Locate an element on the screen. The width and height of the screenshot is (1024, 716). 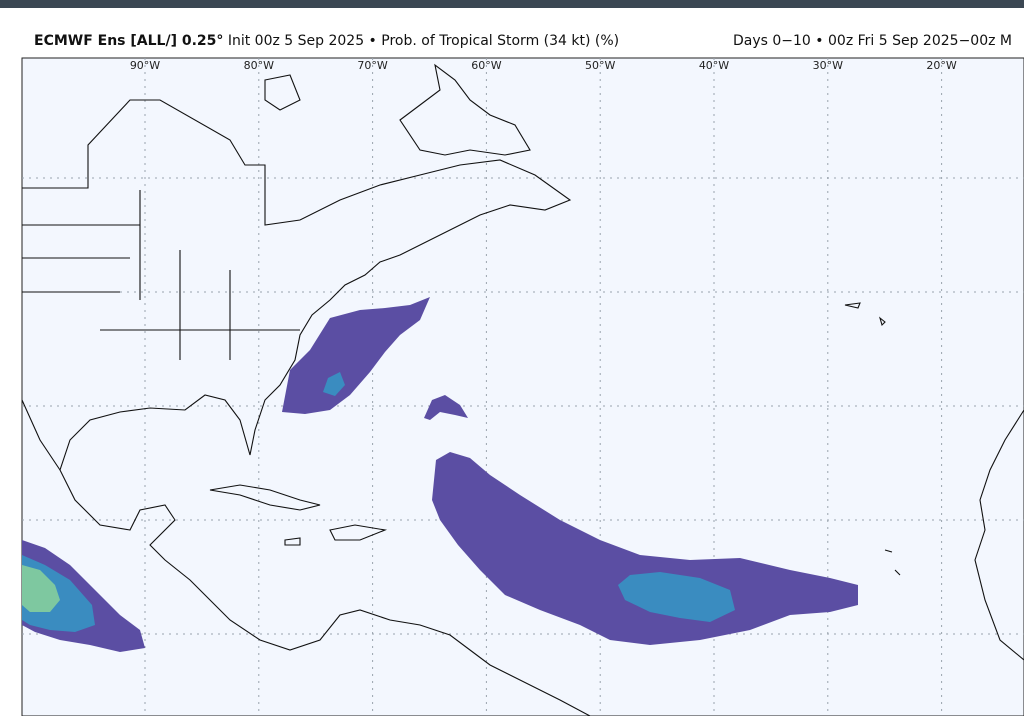
longitude-label: 40°W is located at coordinates (714, 65).